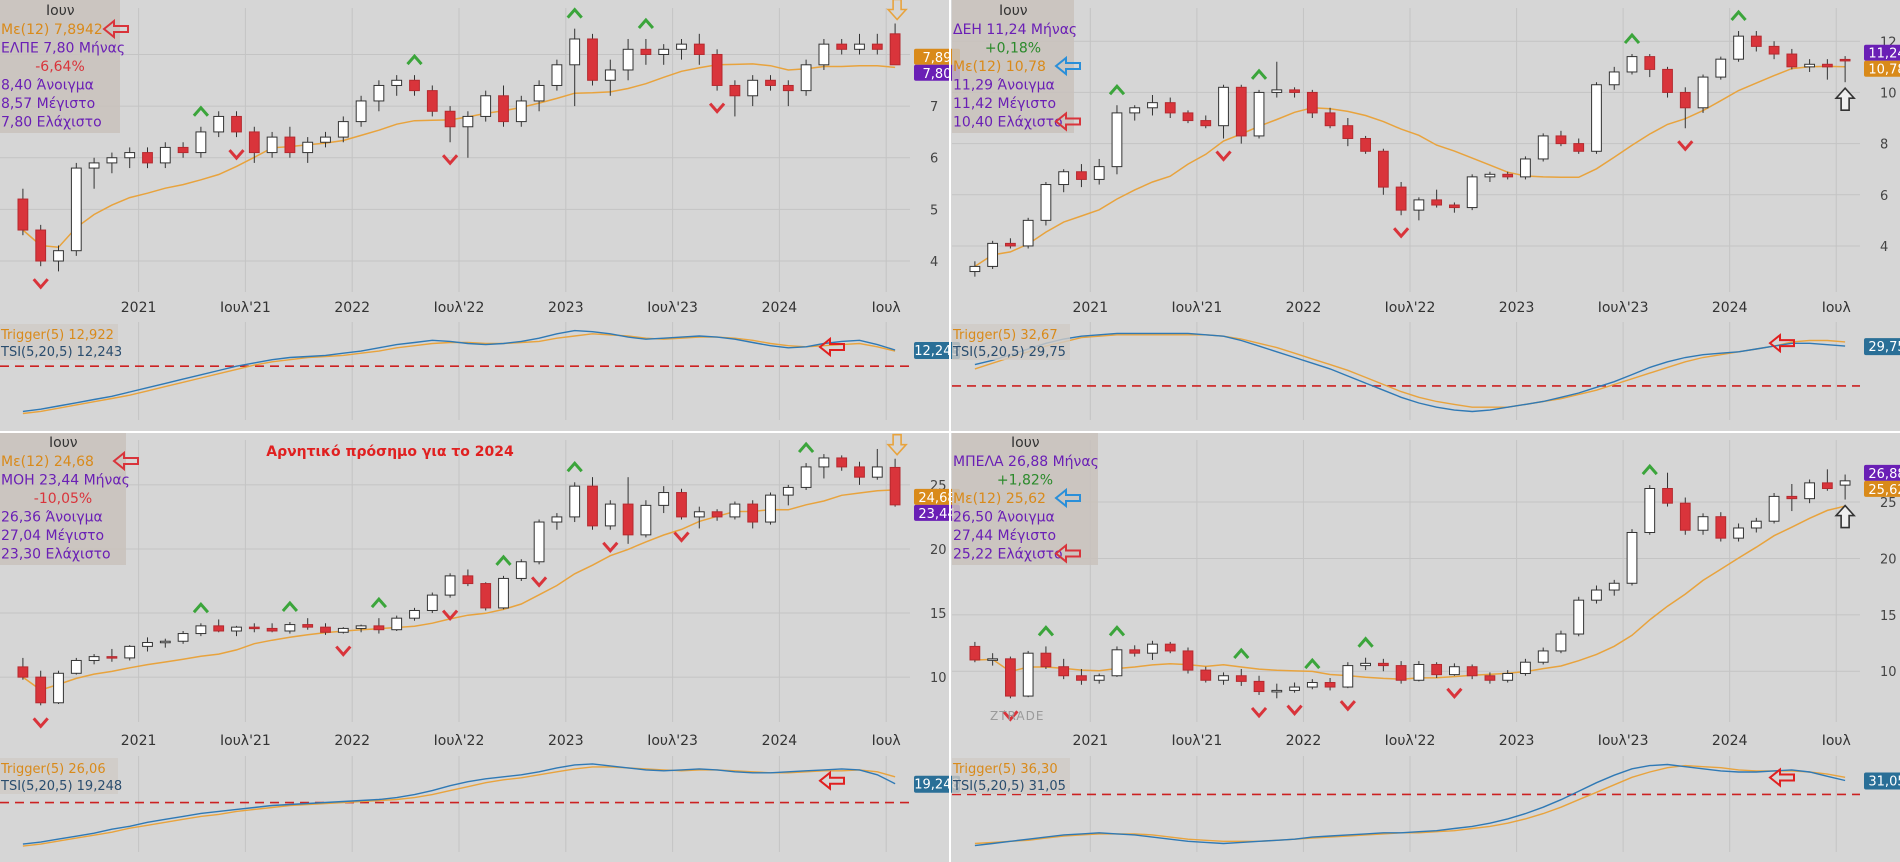 Image resolution: width=1900 pixels, height=862 pixels. What do you see at coordinates (999, 499) in the screenshot?
I see `legend-line: Με(12) 25,62` at bounding box center [999, 499].